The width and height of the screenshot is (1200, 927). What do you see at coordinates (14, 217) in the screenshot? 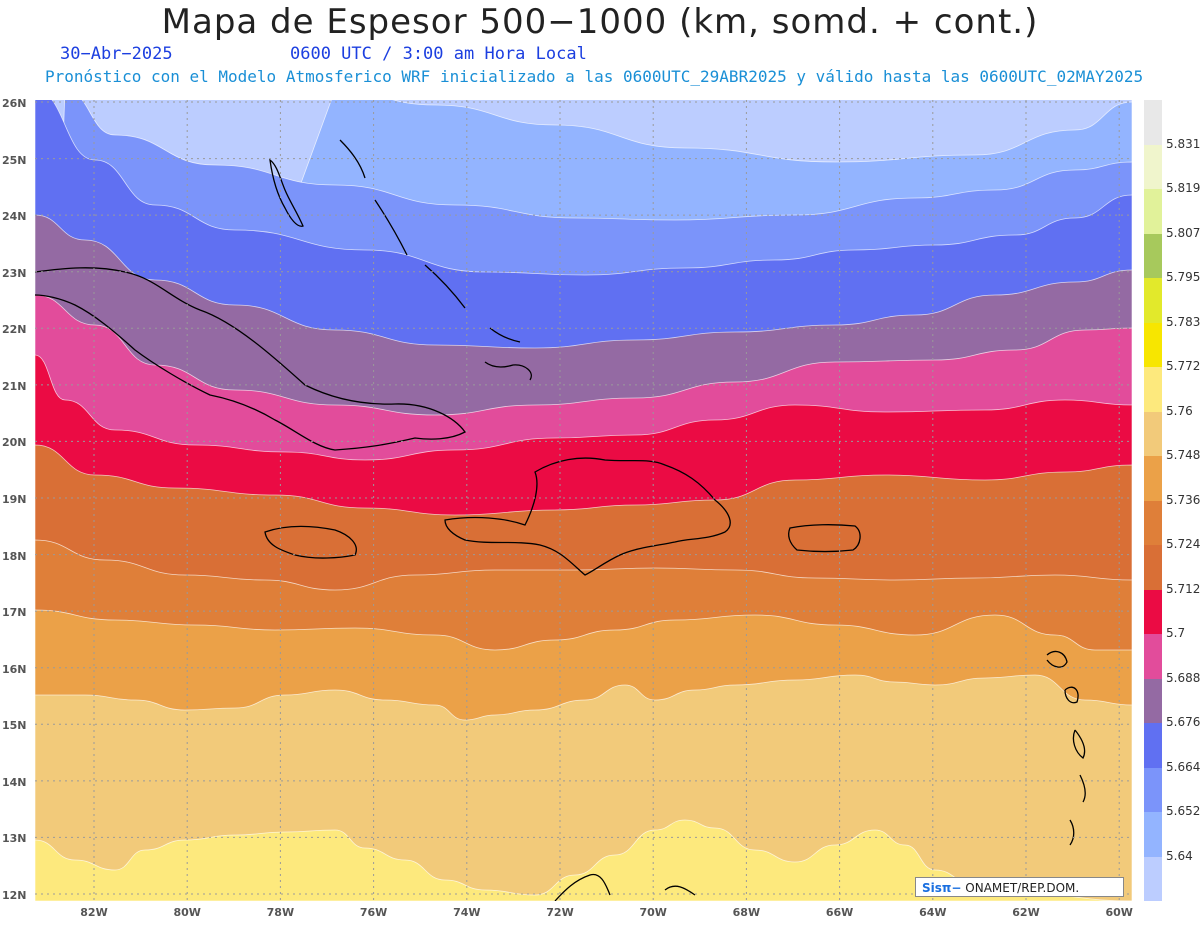
I see `lat-label: 24N` at bounding box center [14, 217].